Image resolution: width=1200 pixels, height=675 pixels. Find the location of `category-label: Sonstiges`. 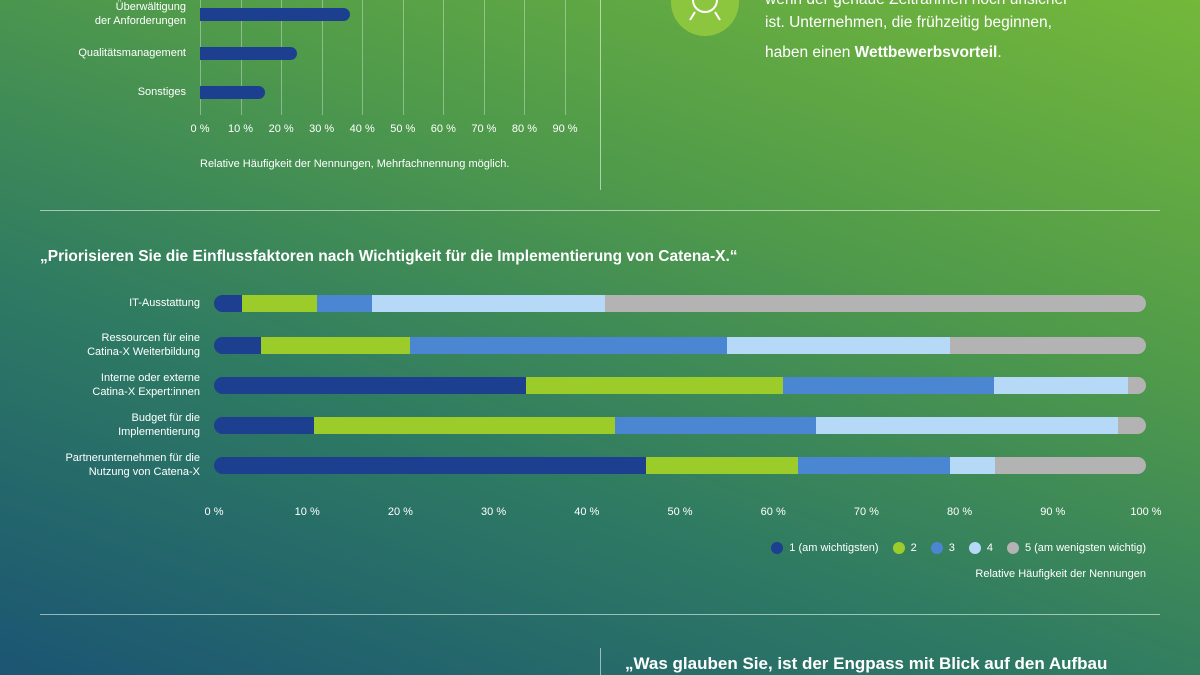

category-label: Sonstiges is located at coordinates (161, 92).